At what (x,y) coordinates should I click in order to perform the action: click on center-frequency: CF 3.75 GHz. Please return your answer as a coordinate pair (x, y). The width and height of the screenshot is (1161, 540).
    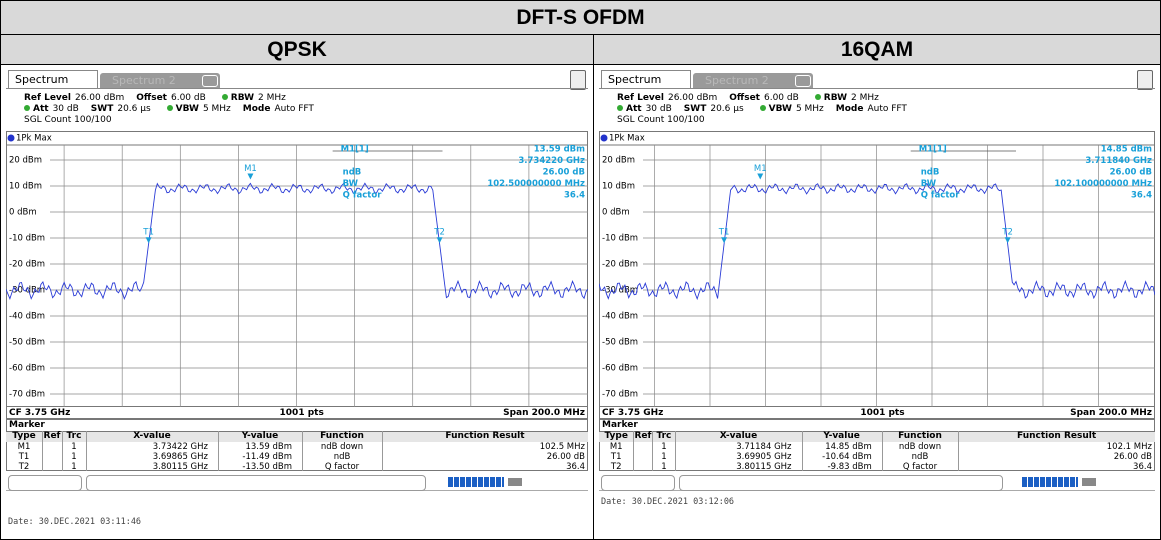
    Looking at the image, I should click on (40, 413).